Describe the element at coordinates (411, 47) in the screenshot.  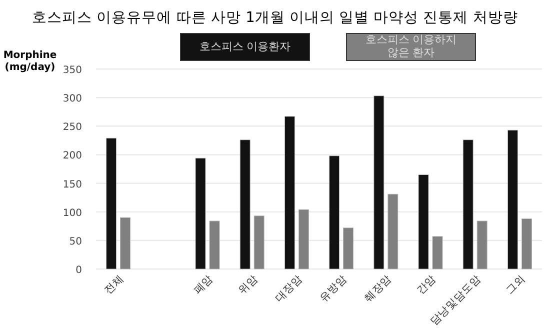
I see `text: 호스피스 이용하지 않은 환자` at that location.